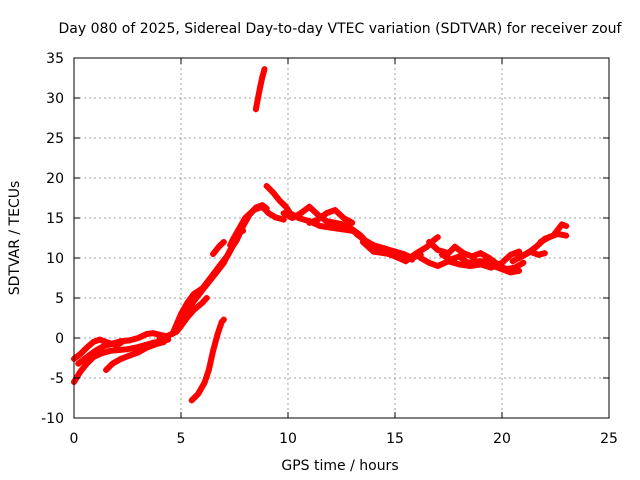  I want to click on x-tick-label: 10, so click(288, 439).